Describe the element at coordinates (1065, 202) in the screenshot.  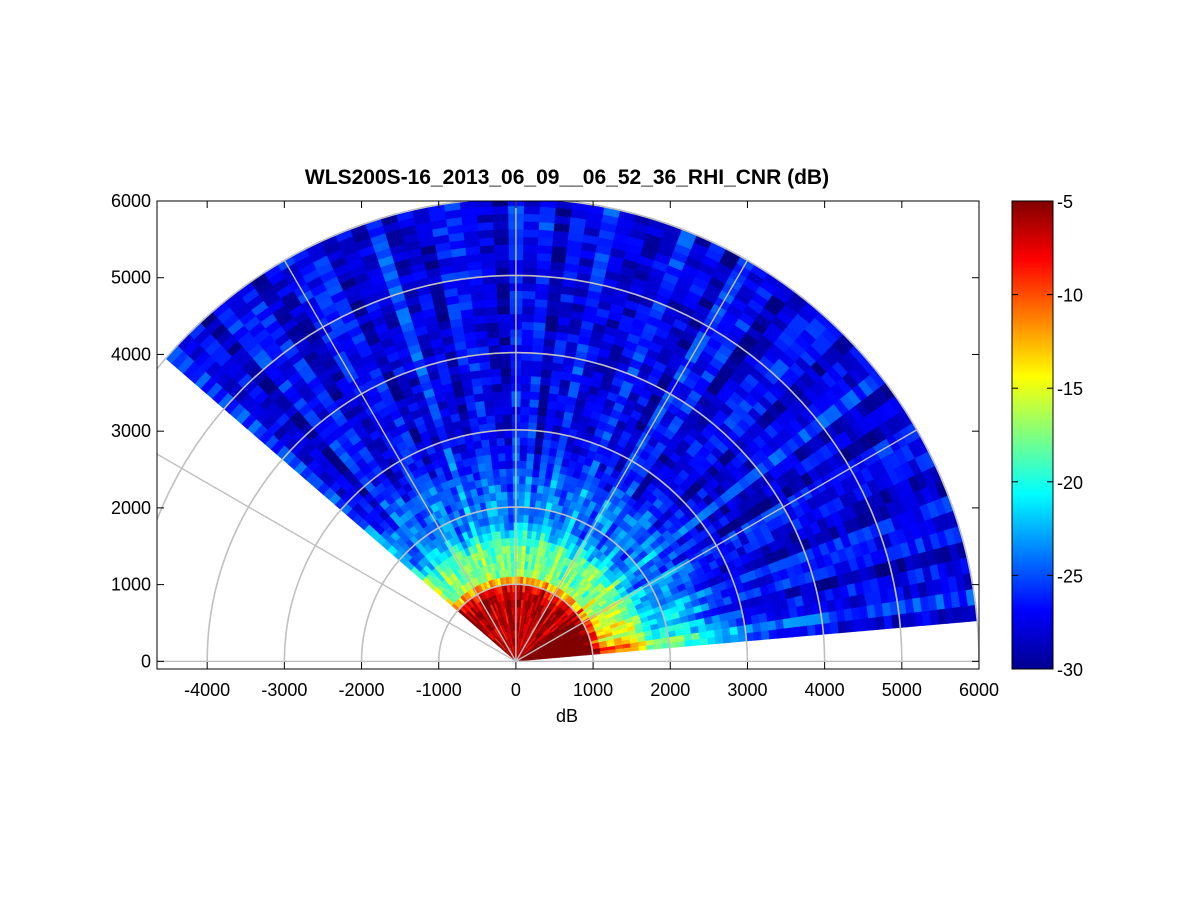
I see `colorbar-tick-label: -5` at that location.